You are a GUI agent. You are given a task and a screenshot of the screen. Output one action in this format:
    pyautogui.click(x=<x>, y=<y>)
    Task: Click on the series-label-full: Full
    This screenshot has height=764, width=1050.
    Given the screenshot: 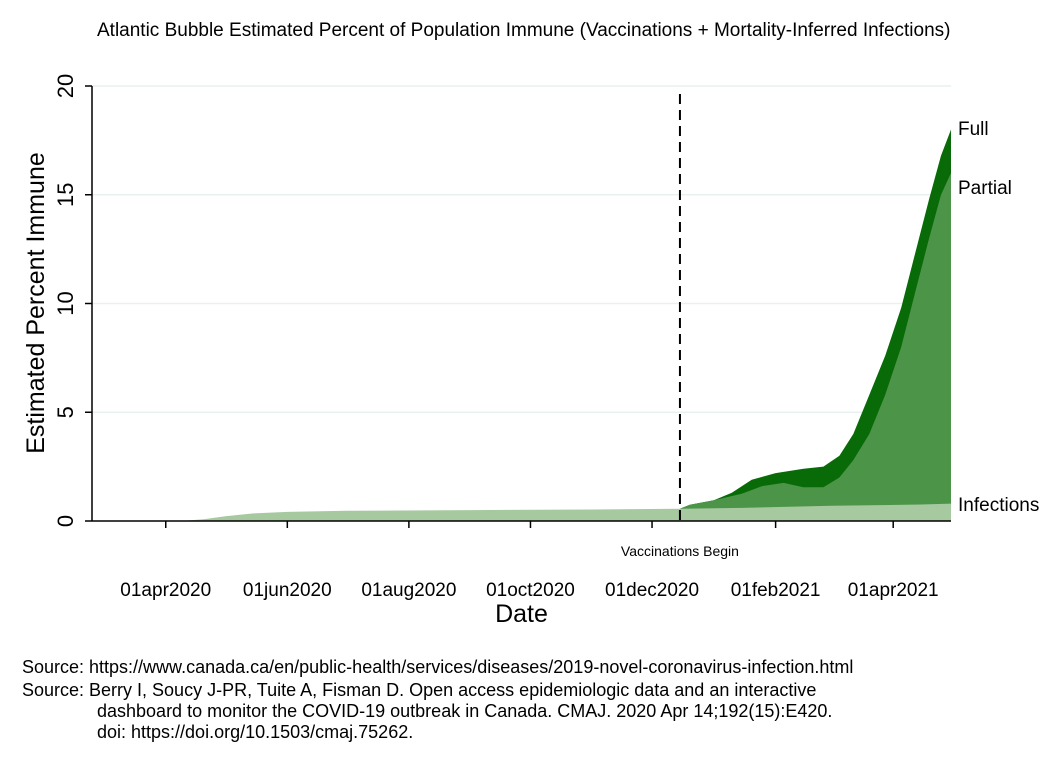 What is the action you would take?
    pyautogui.click(x=973, y=129)
    